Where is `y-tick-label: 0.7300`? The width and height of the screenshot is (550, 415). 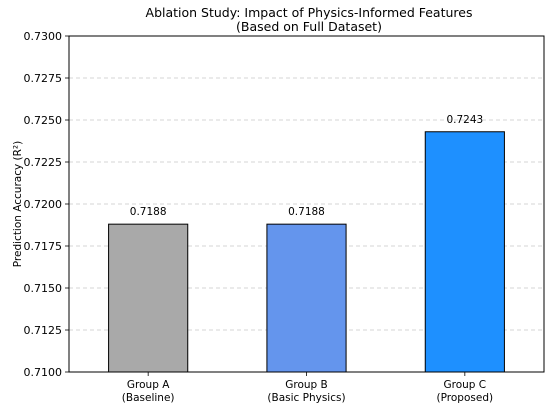 y-tick-label: 0.7300 is located at coordinates (43, 36).